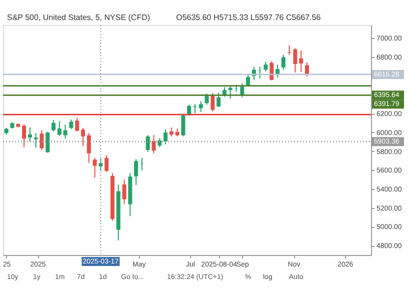  What do you see at coordinates (249, 17) in the screenshot?
I see `chart-subtitle: O5635.60 H5715.33 L5597.76 C5667.56` at bounding box center [249, 17].